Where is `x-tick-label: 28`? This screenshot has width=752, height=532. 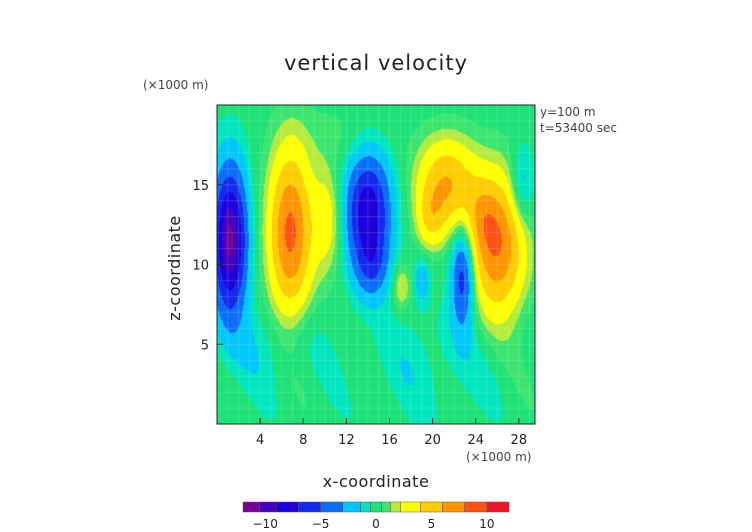
x-tick-label: 28 is located at coordinates (519, 440).